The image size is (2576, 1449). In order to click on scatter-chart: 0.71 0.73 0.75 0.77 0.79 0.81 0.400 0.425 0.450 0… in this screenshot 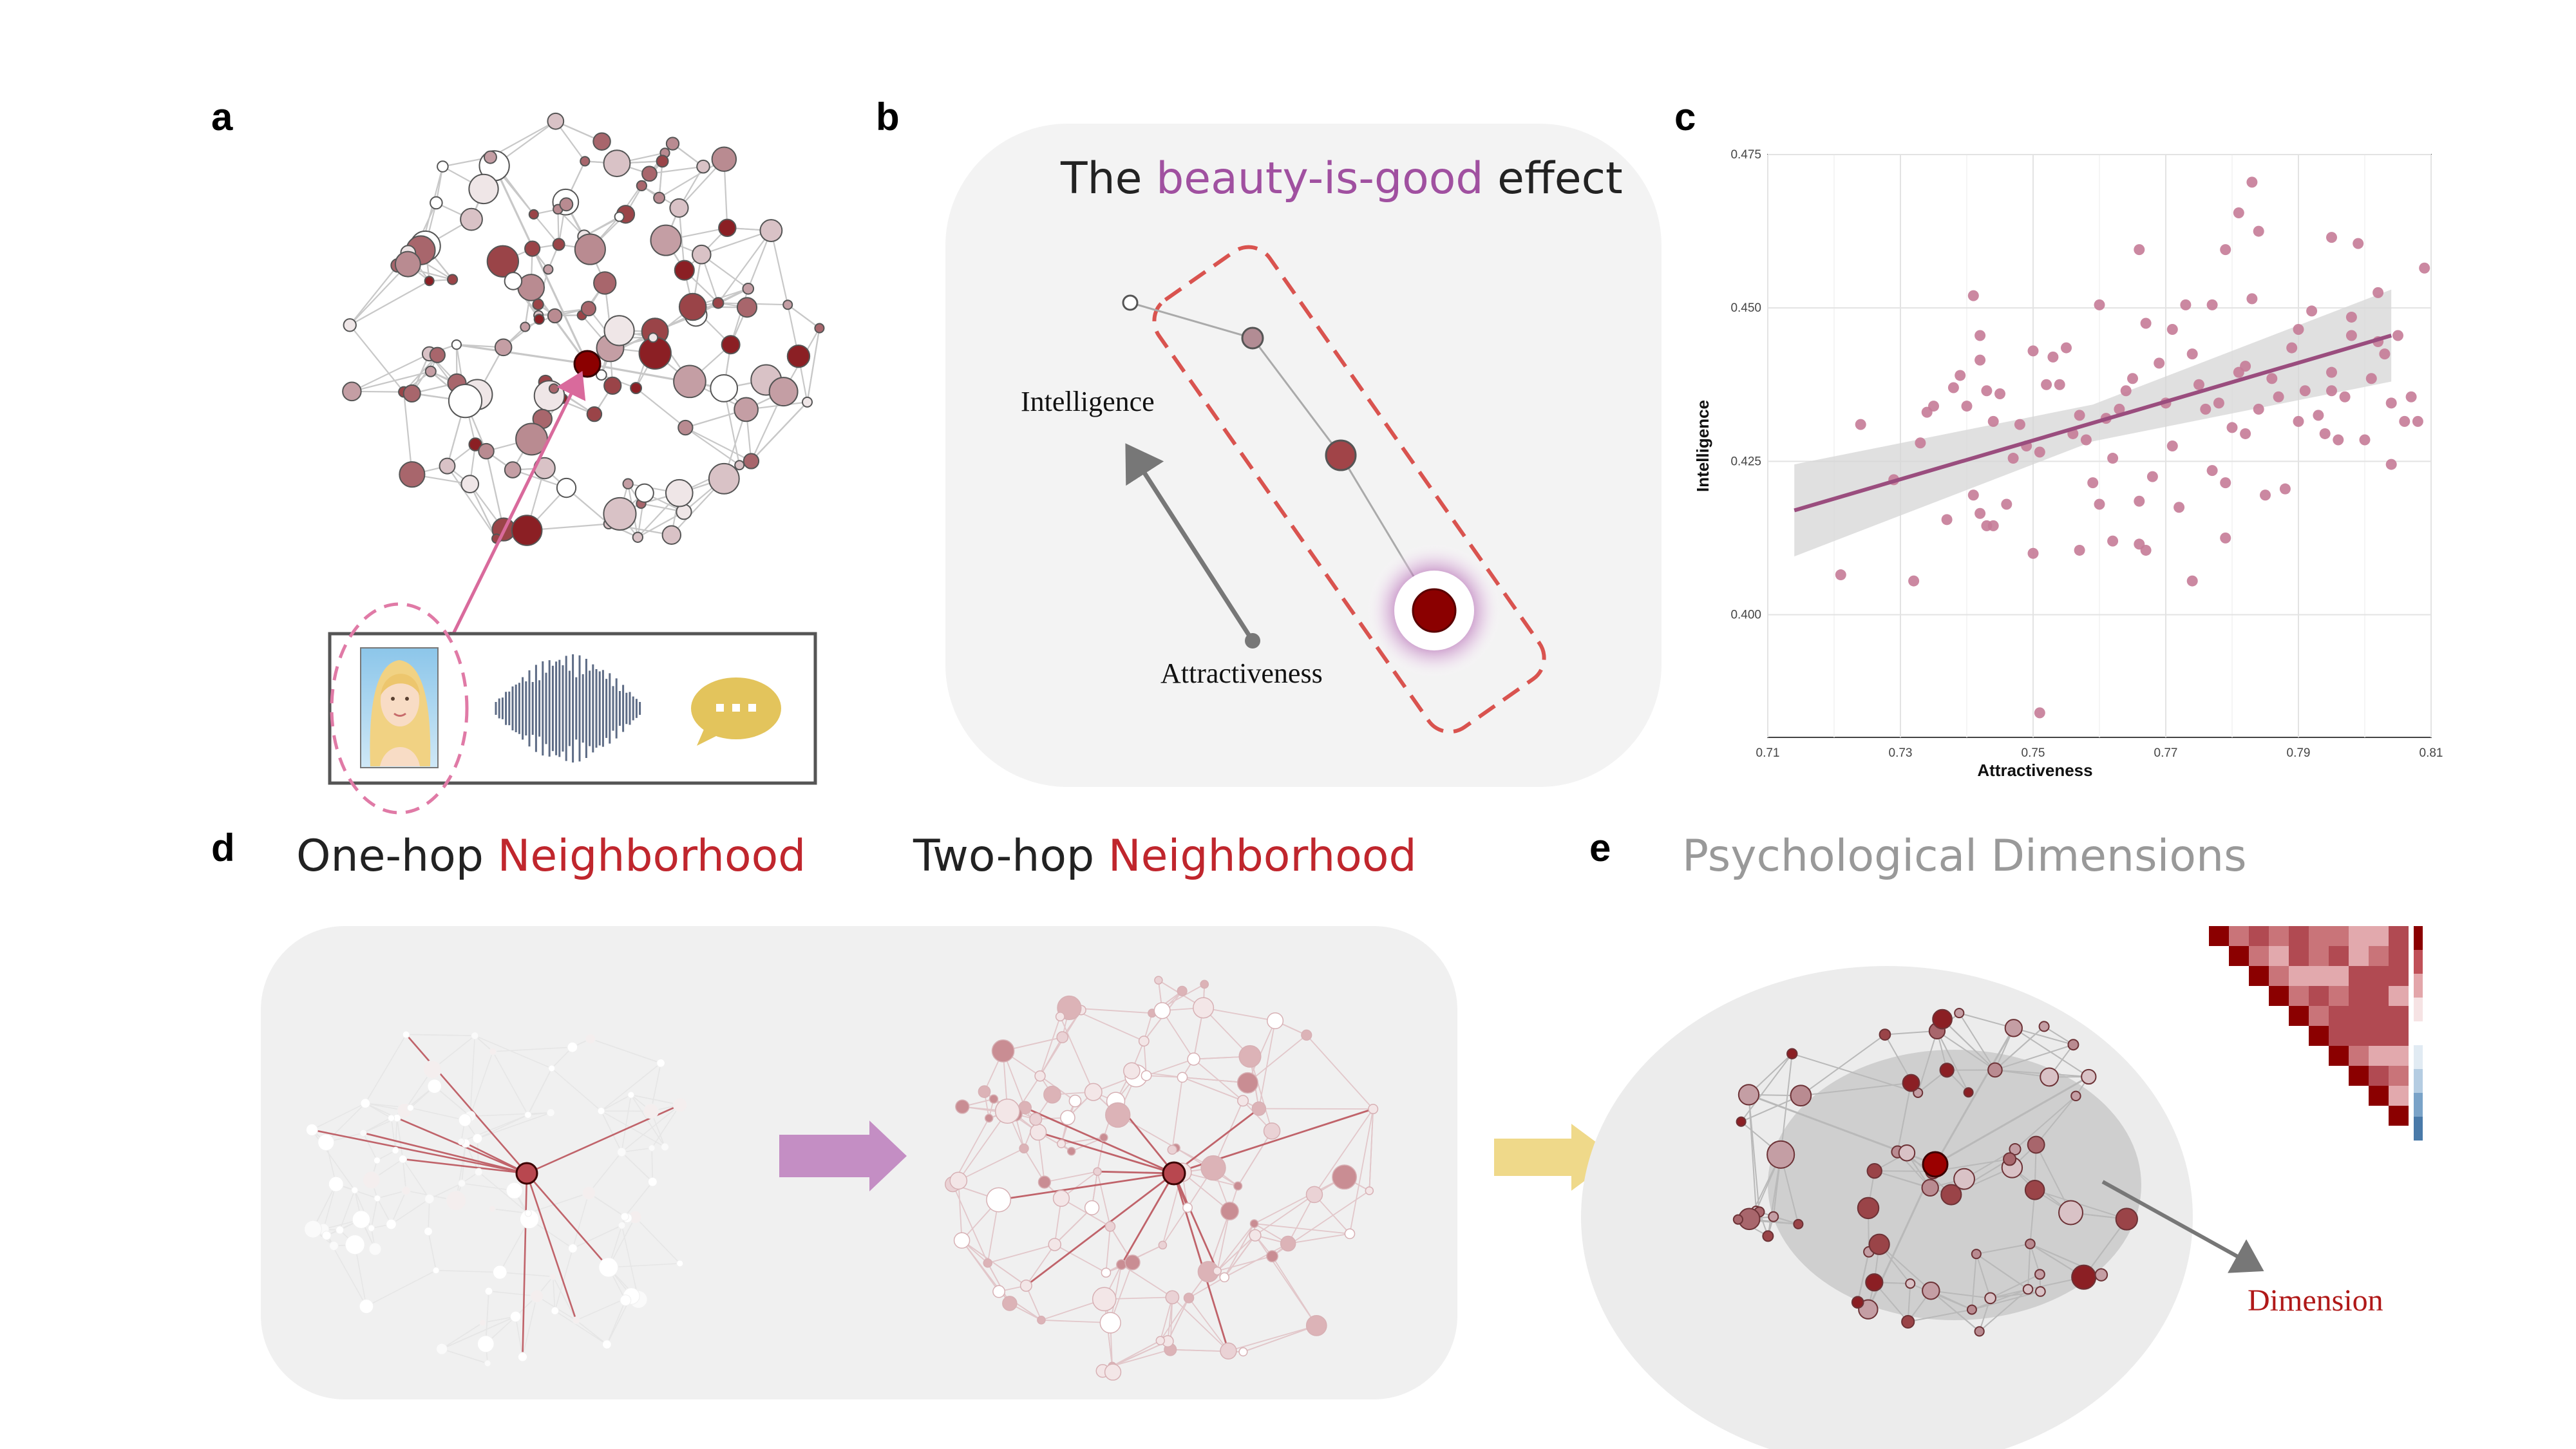, I will do `click(2068, 464)`.